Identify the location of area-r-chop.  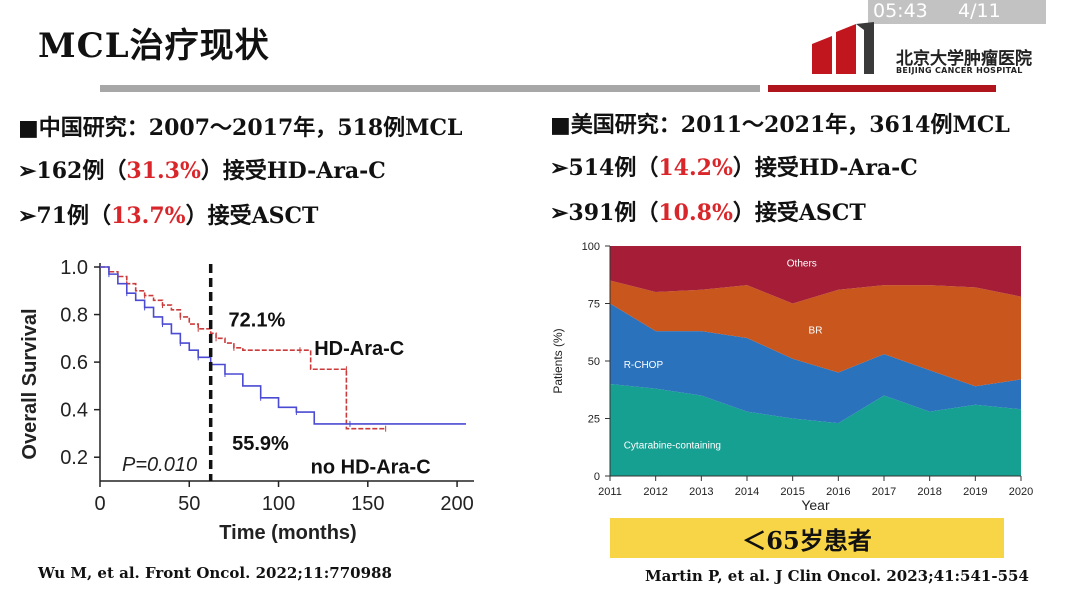
(815, 363).